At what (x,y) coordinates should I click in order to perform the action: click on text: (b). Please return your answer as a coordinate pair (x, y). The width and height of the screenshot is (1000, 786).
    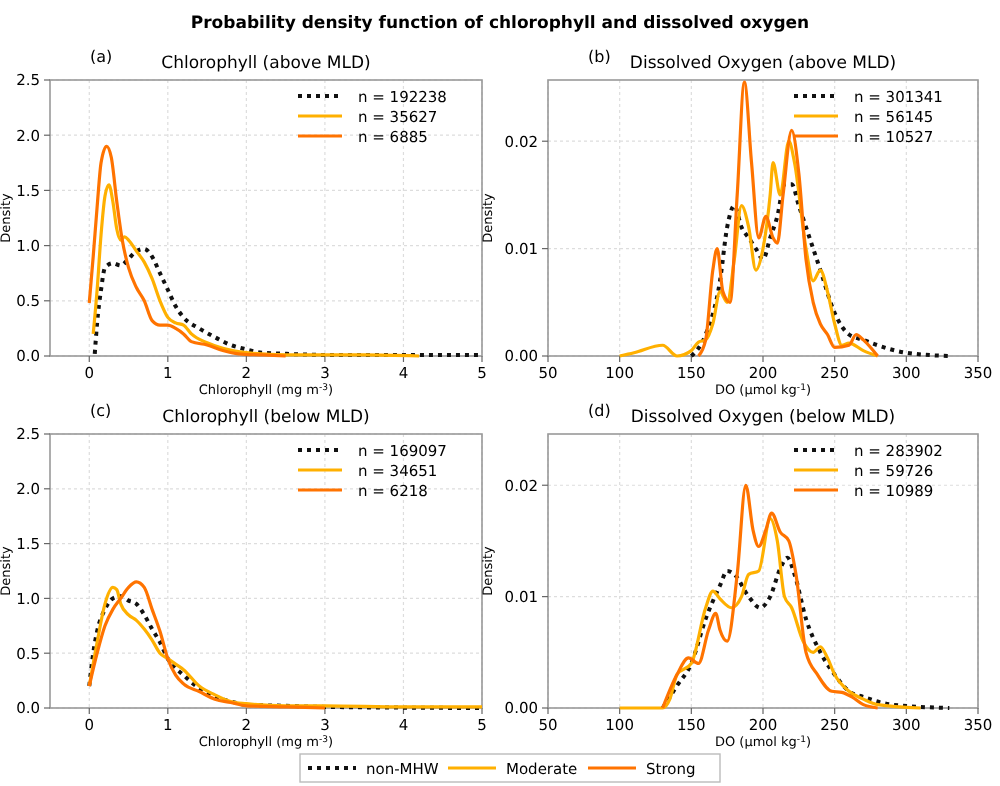
    Looking at the image, I should click on (599, 57).